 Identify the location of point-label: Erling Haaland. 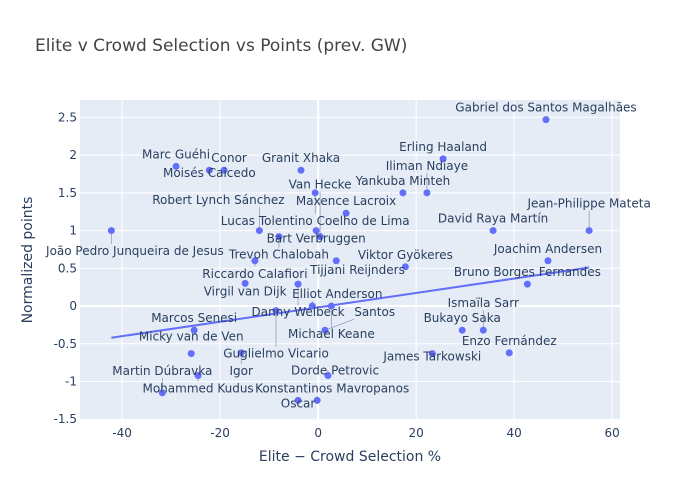
(443, 147).